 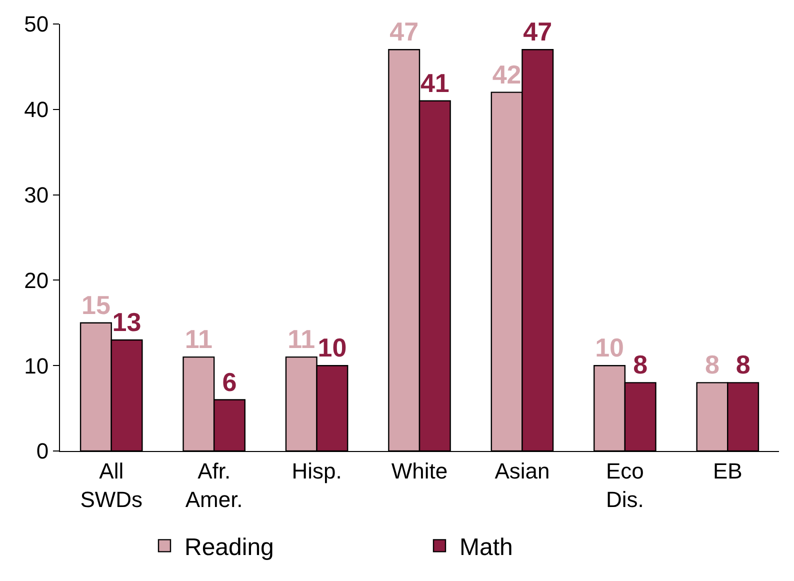 What do you see at coordinates (522, 471) in the screenshot?
I see `x-tick-label: Asian` at bounding box center [522, 471].